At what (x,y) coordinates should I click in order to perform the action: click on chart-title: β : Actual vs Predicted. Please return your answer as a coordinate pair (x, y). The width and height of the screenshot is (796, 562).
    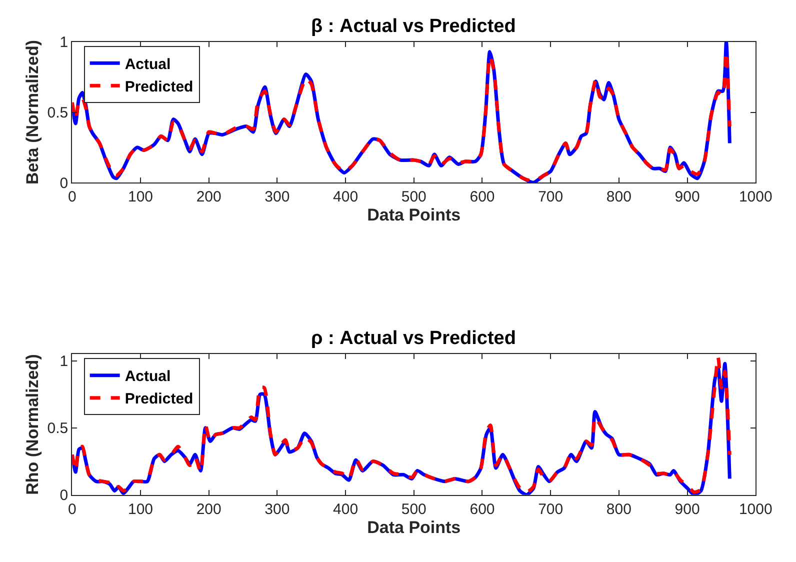
    Looking at the image, I should click on (413, 26).